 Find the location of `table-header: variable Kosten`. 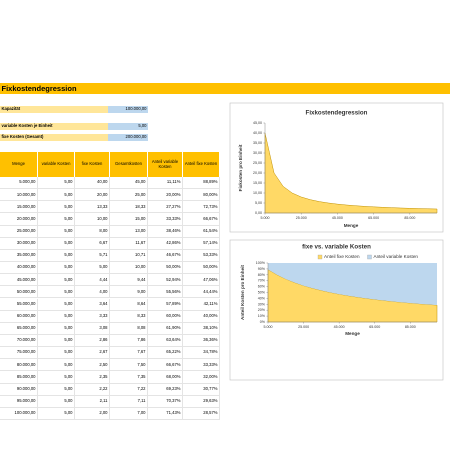

table-header: variable Kosten is located at coordinates (56, 164).